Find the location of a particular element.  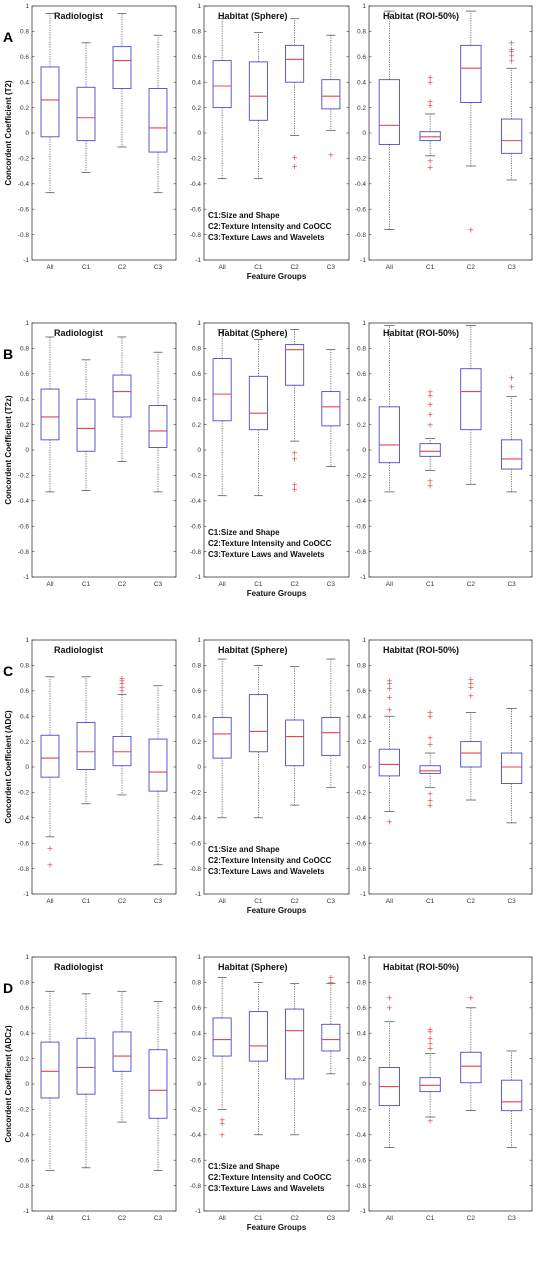

panel-letter: D is located at coordinates (8, 988).